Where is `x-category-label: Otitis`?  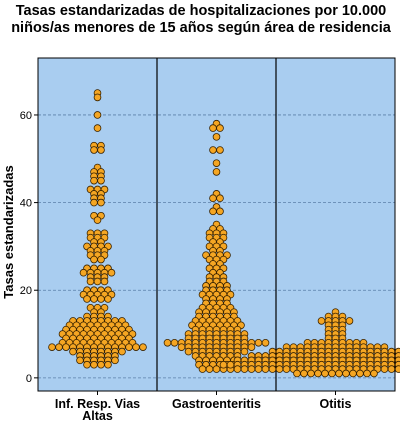 x-category-label: Otitis is located at coordinates (336, 404).